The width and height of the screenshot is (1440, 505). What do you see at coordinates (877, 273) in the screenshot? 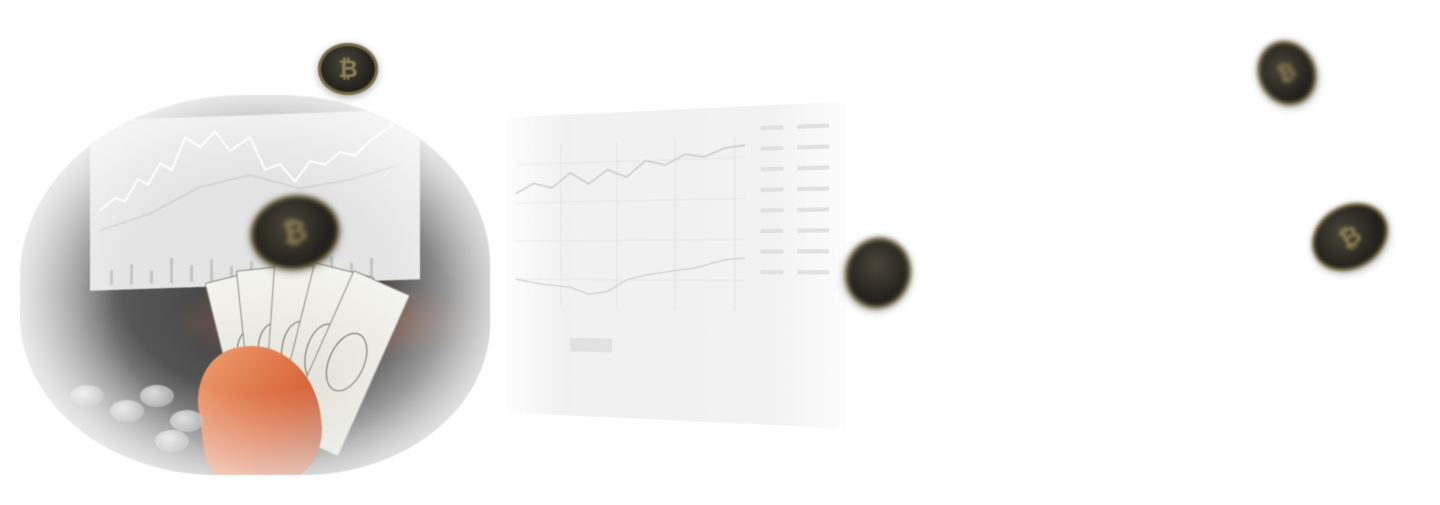
I see `bitcoin-coin-icon` at bounding box center [877, 273].